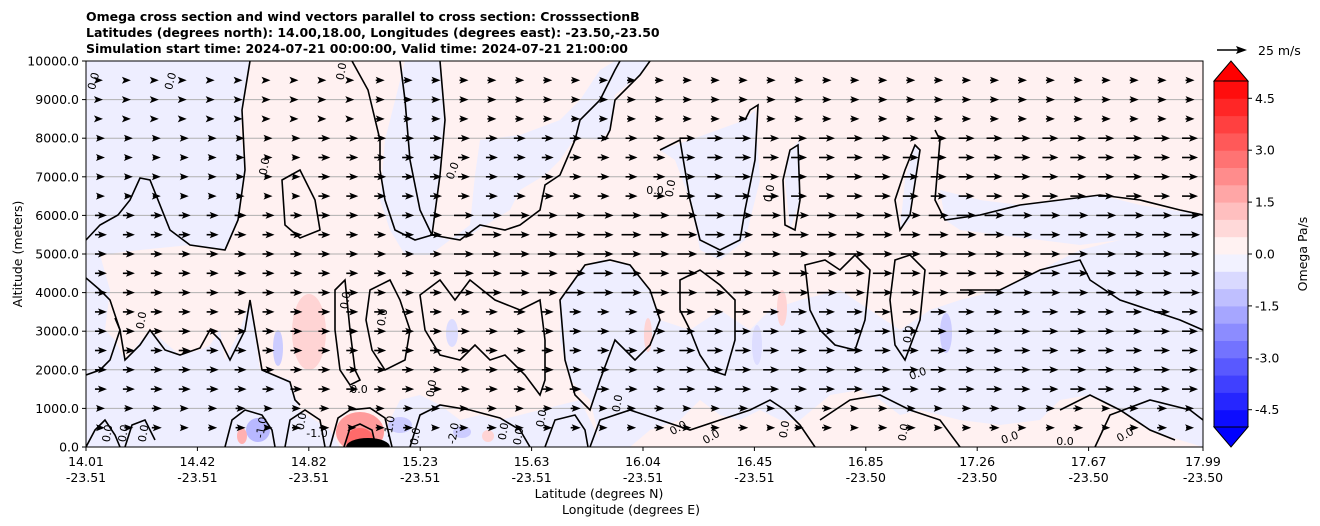 Image resolution: width=1320 pixels, height=526 pixels. I want to click on colorbar-segment, so click(1231, 124).